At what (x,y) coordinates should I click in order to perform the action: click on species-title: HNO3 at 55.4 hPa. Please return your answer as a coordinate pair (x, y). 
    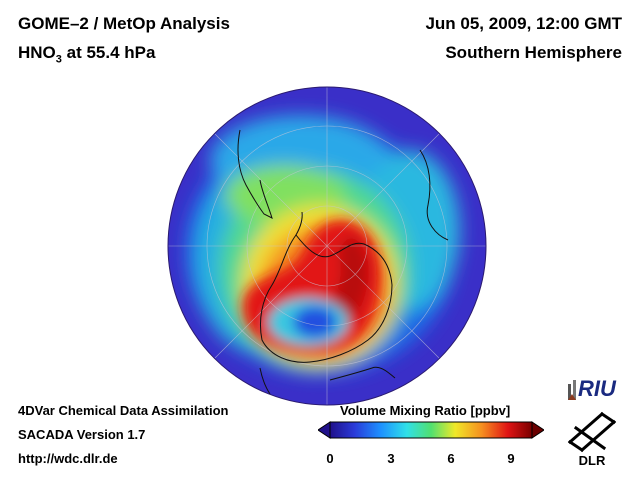
    Looking at the image, I should click on (86, 54).